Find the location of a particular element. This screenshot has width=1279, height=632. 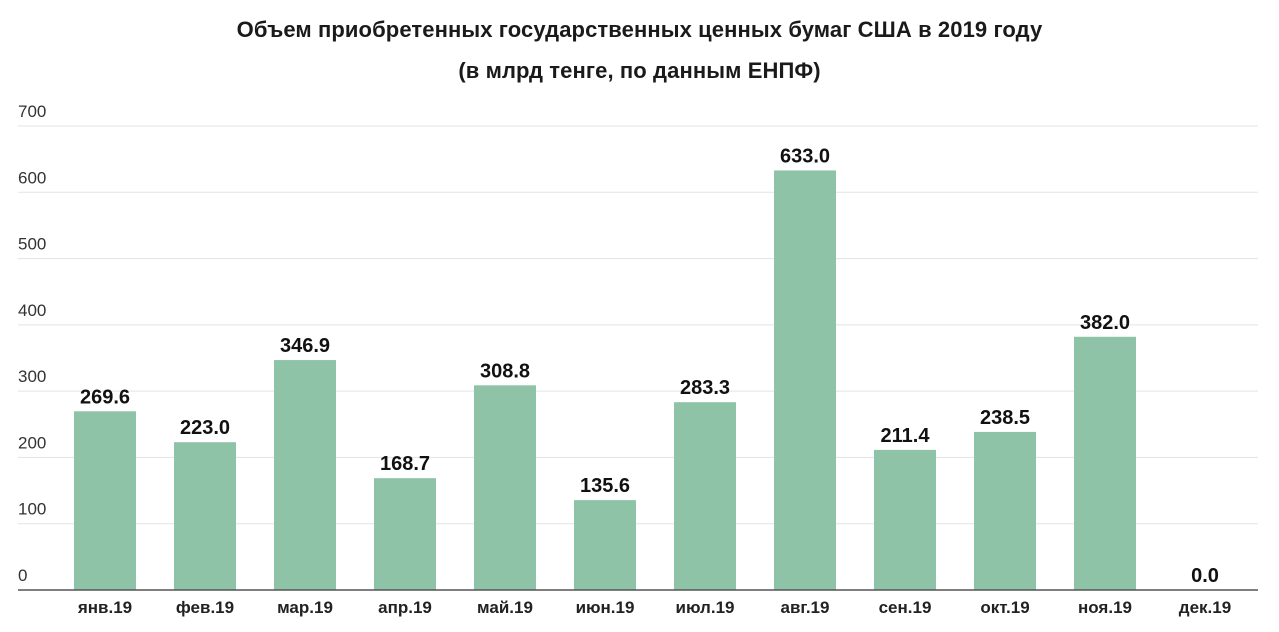

x-tick-label: авг.19 is located at coordinates (805, 607).